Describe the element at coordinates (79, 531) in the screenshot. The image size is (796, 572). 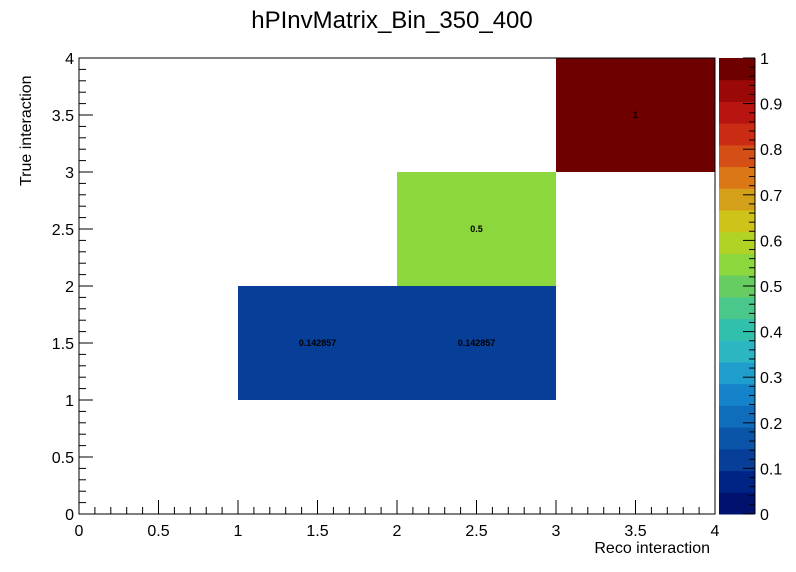
I see `x-tick-label: 0` at that location.